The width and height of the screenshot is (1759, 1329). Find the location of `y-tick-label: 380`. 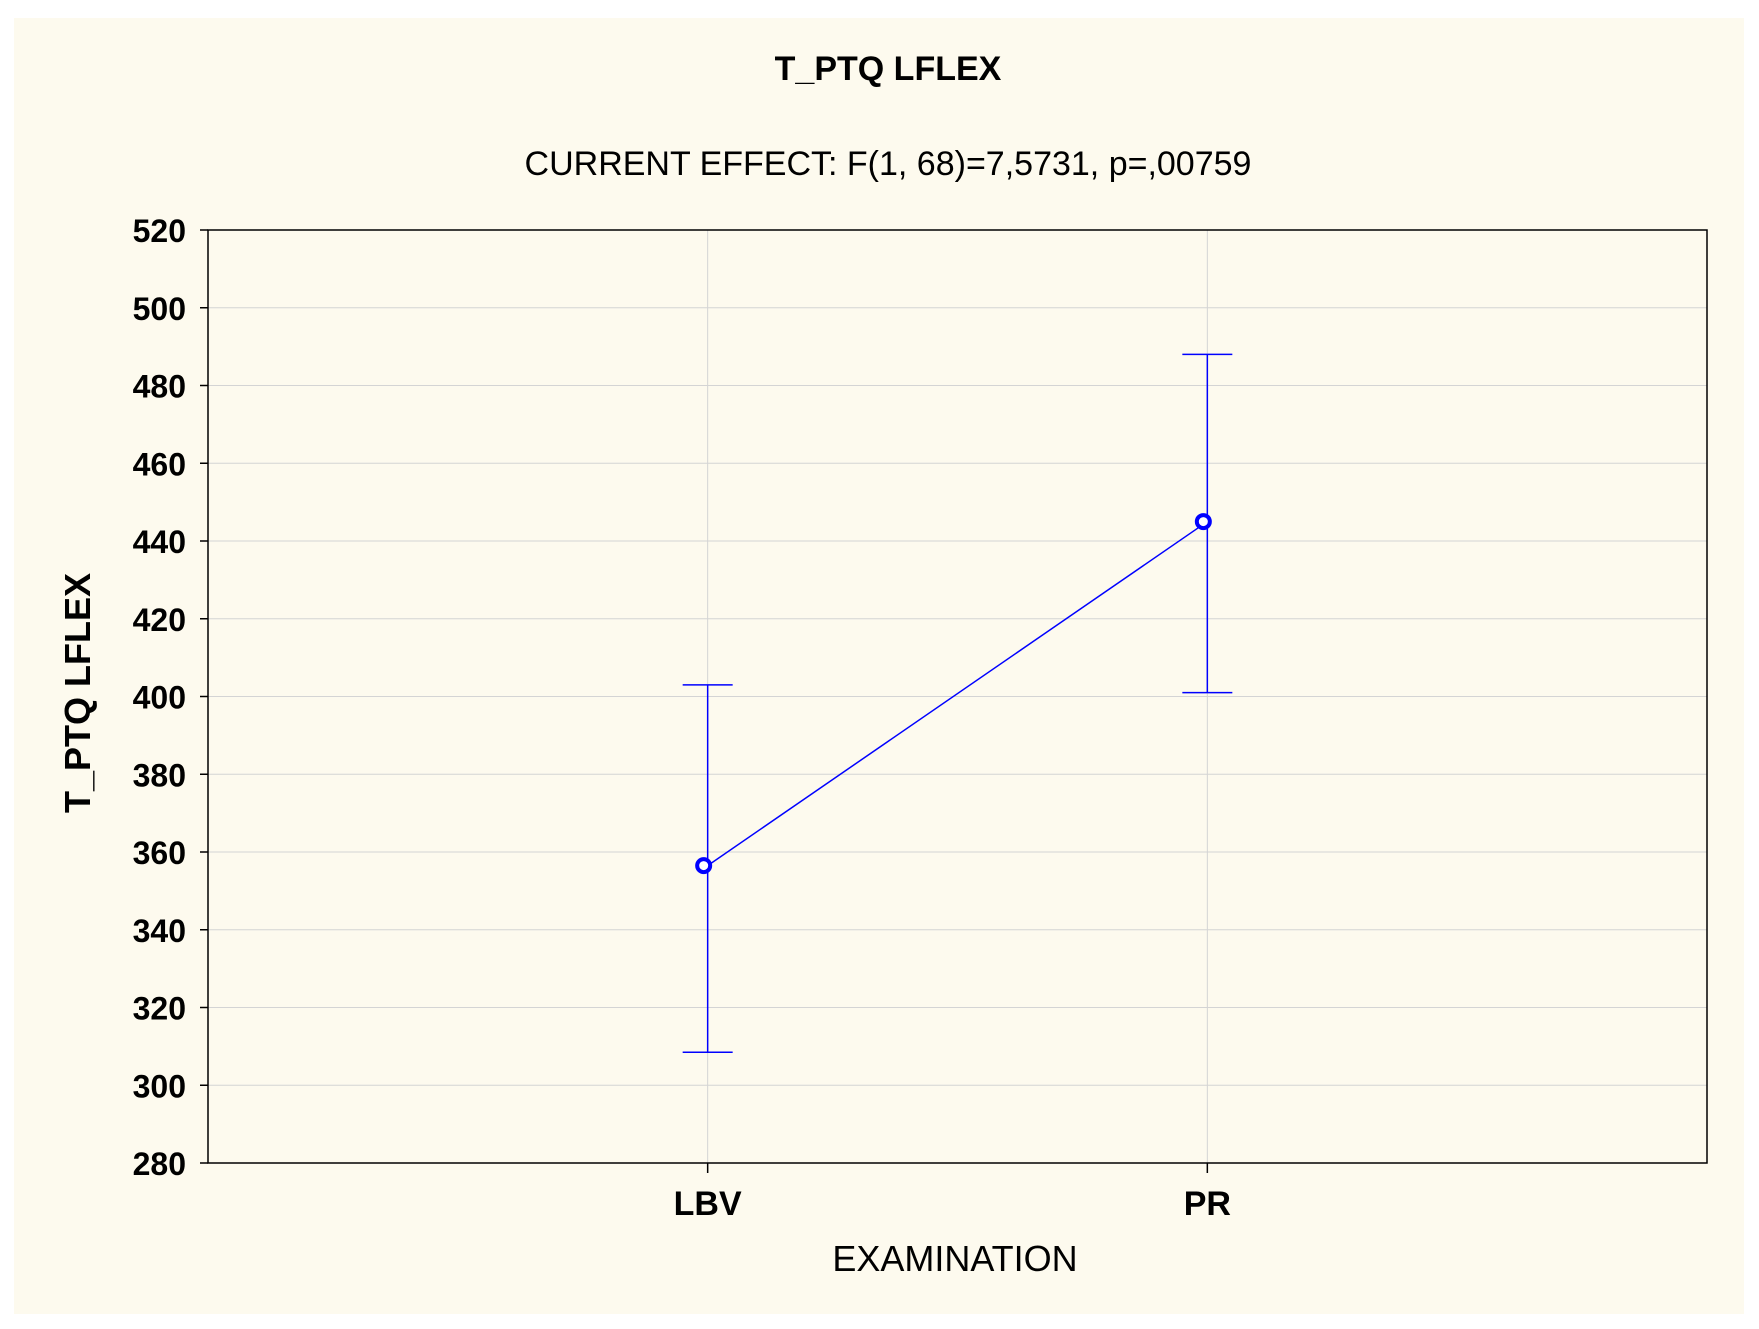

y-tick-label: 380 is located at coordinates (159, 775).